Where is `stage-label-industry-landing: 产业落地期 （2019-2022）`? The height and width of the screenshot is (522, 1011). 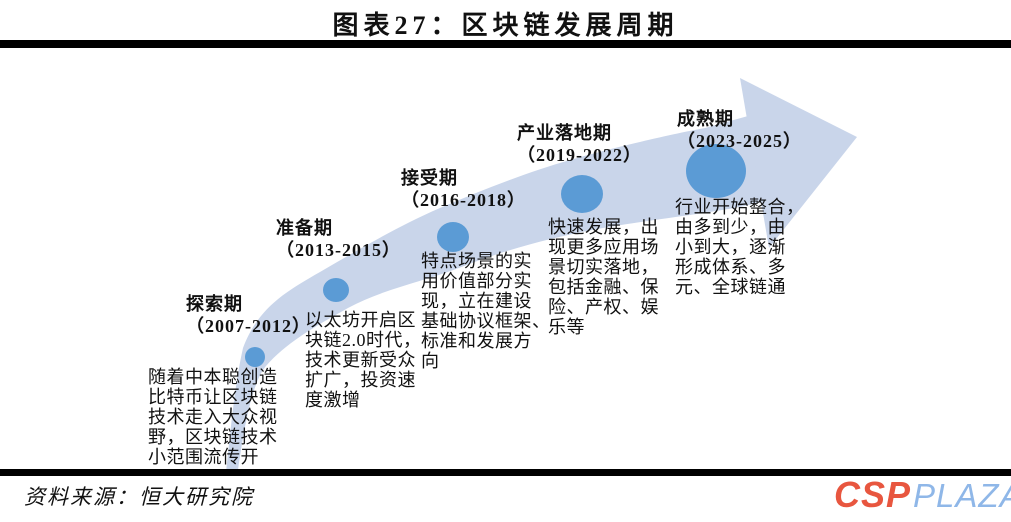 stage-label-industry-landing: 产业落地期 （2019-2022） is located at coordinates (579, 144).